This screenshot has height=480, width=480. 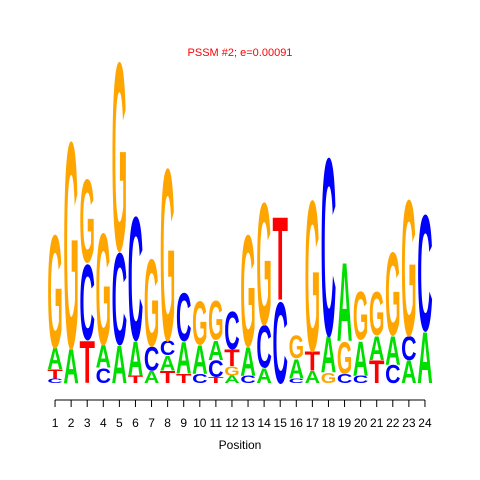 What do you see at coordinates (393, 423) in the screenshot?
I see `x-tick-label: 22` at bounding box center [393, 423].